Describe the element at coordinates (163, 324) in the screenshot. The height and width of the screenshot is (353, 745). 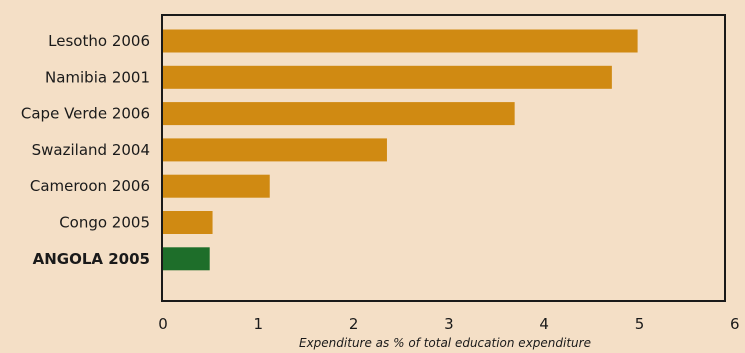
I see `x-tick-label-0: 0` at that location.